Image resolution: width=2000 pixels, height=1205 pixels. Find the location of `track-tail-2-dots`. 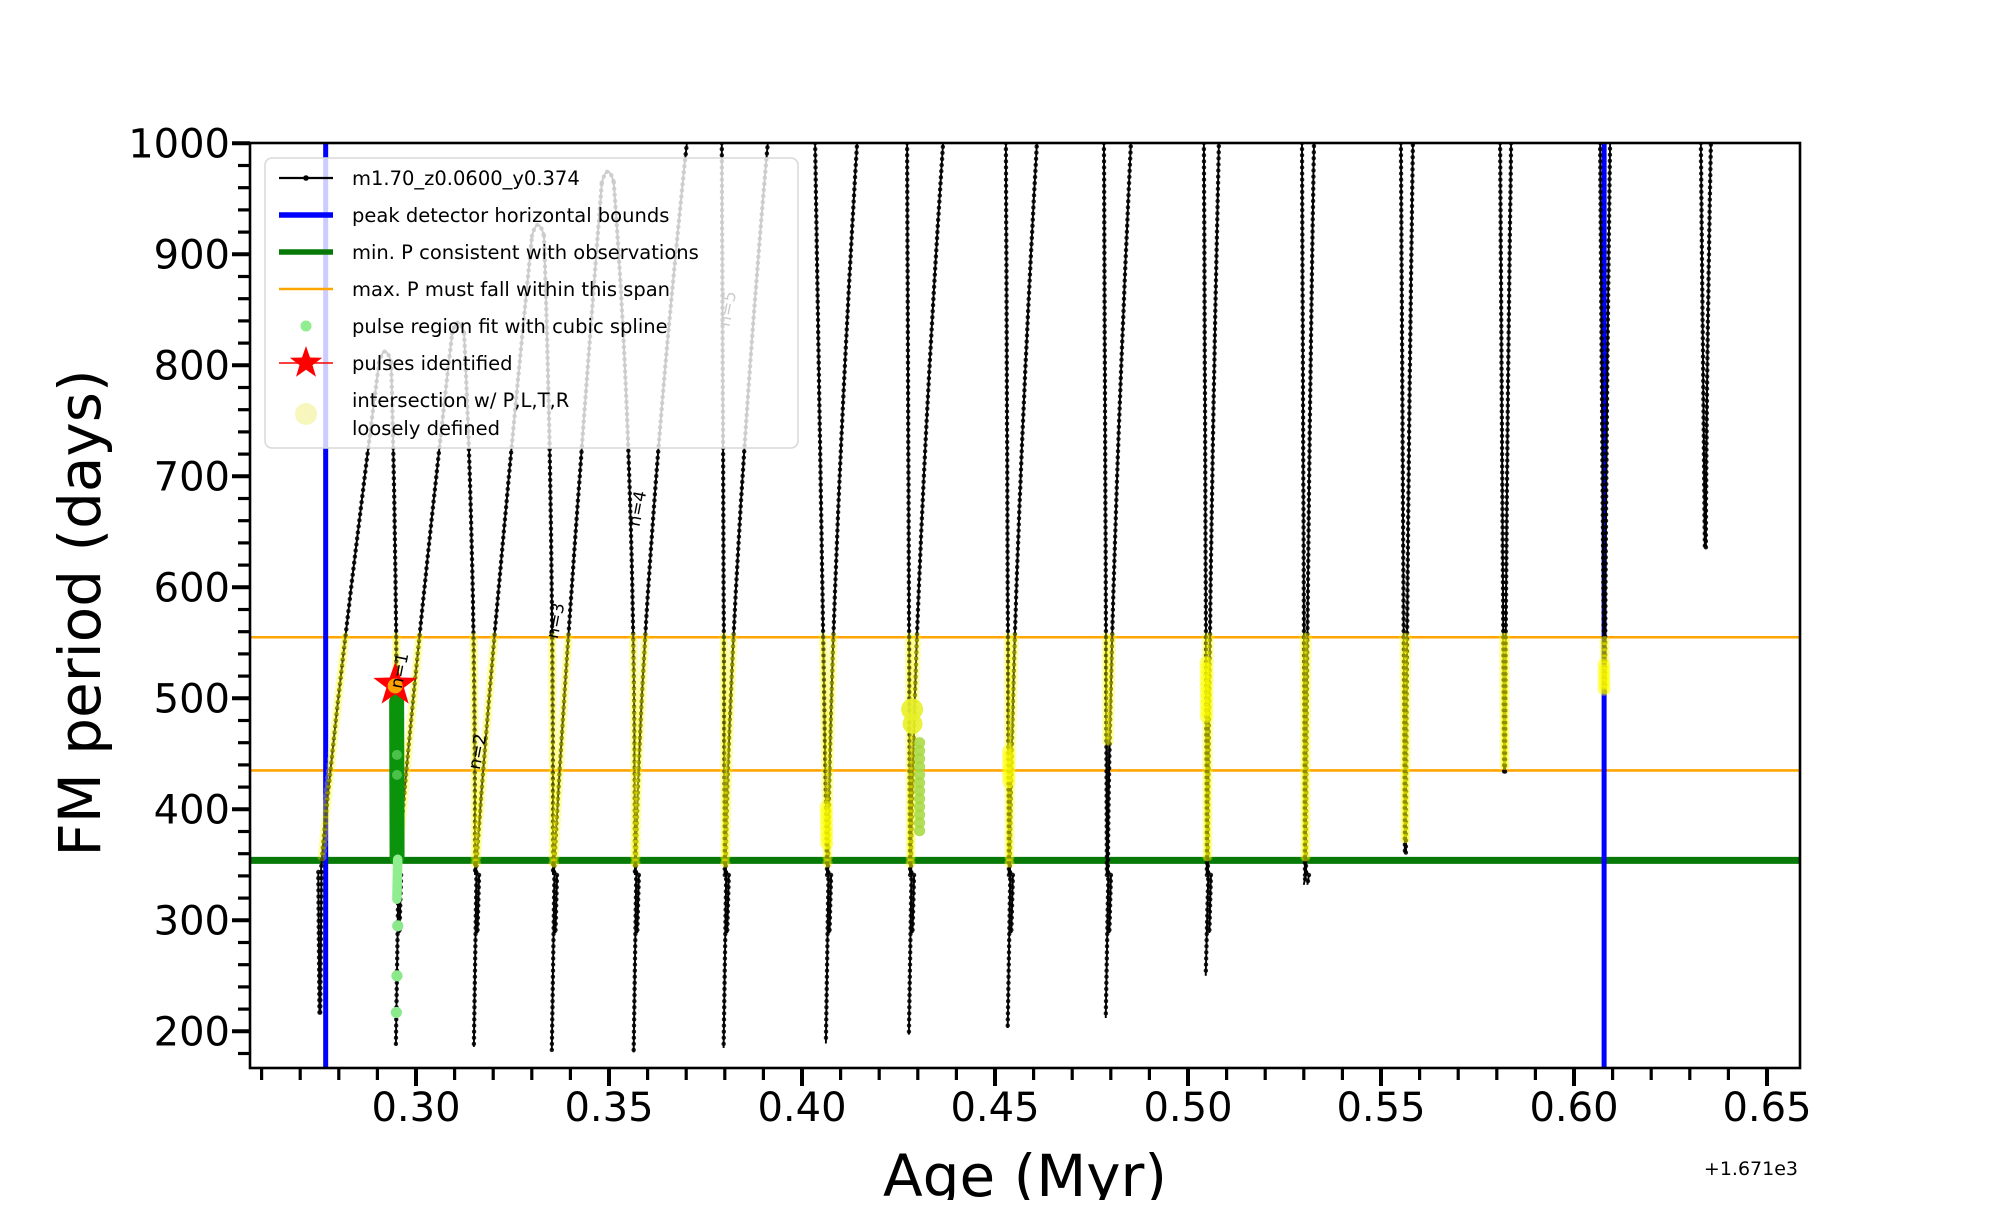

track-tail-2-dots is located at coordinates (475, 960).